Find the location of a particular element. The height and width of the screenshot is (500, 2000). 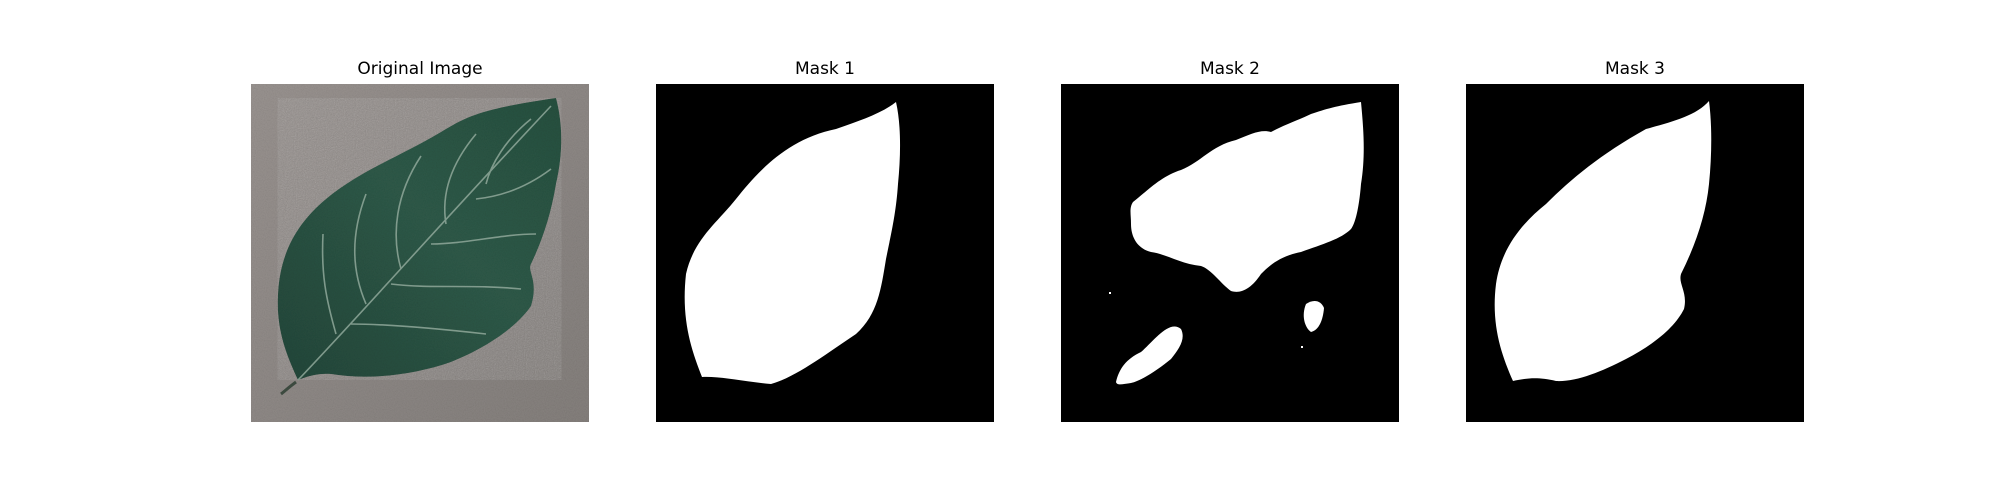

mask-1-region is located at coordinates (792, 243).